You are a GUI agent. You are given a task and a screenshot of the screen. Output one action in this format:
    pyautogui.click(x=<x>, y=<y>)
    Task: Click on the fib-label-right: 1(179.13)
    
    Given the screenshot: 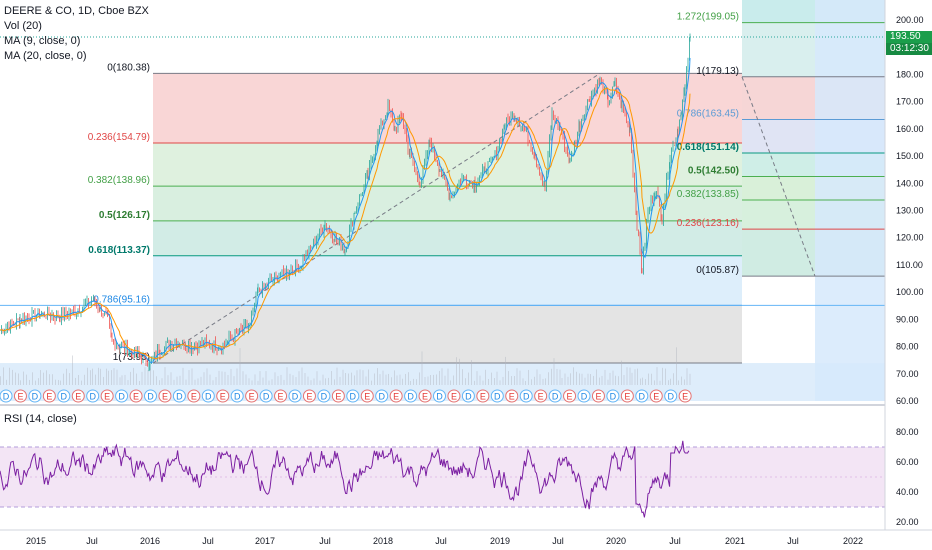 What is the action you would take?
    pyautogui.click(x=717, y=71)
    